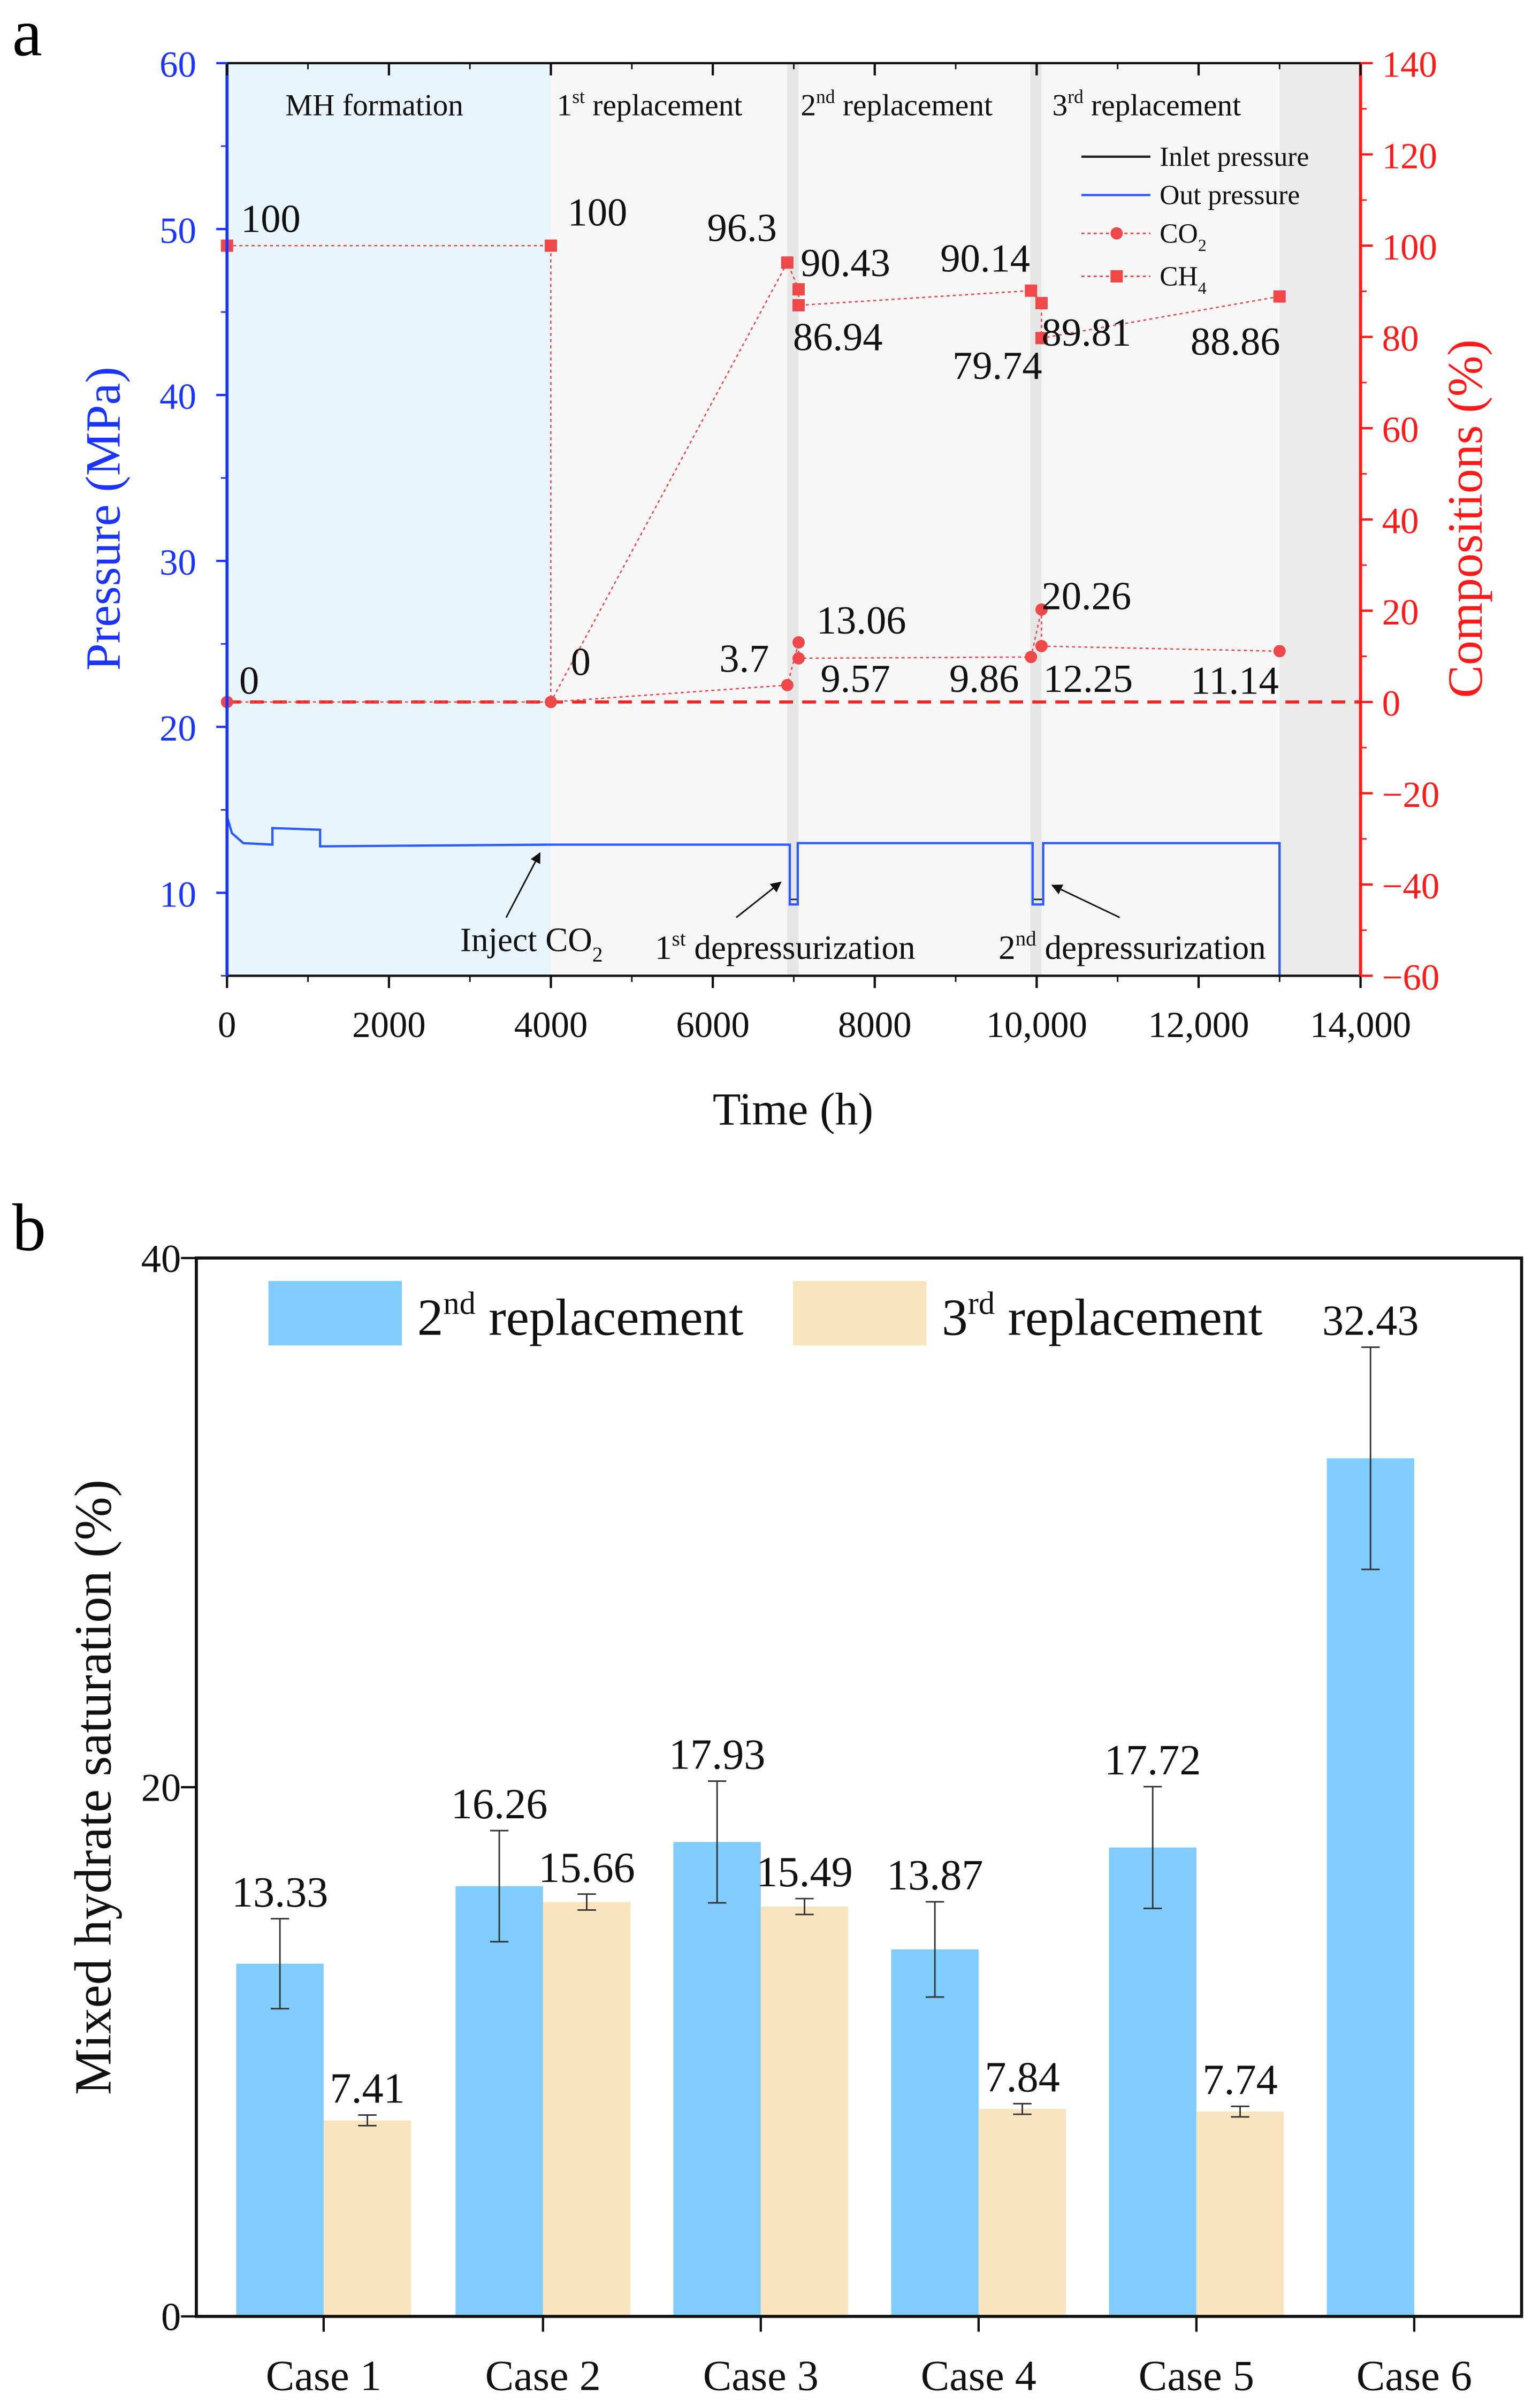 Image resolution: width=1540 pixels, height=2401 pixels. I want to click on data-label: 86.94, so click(838, 337).